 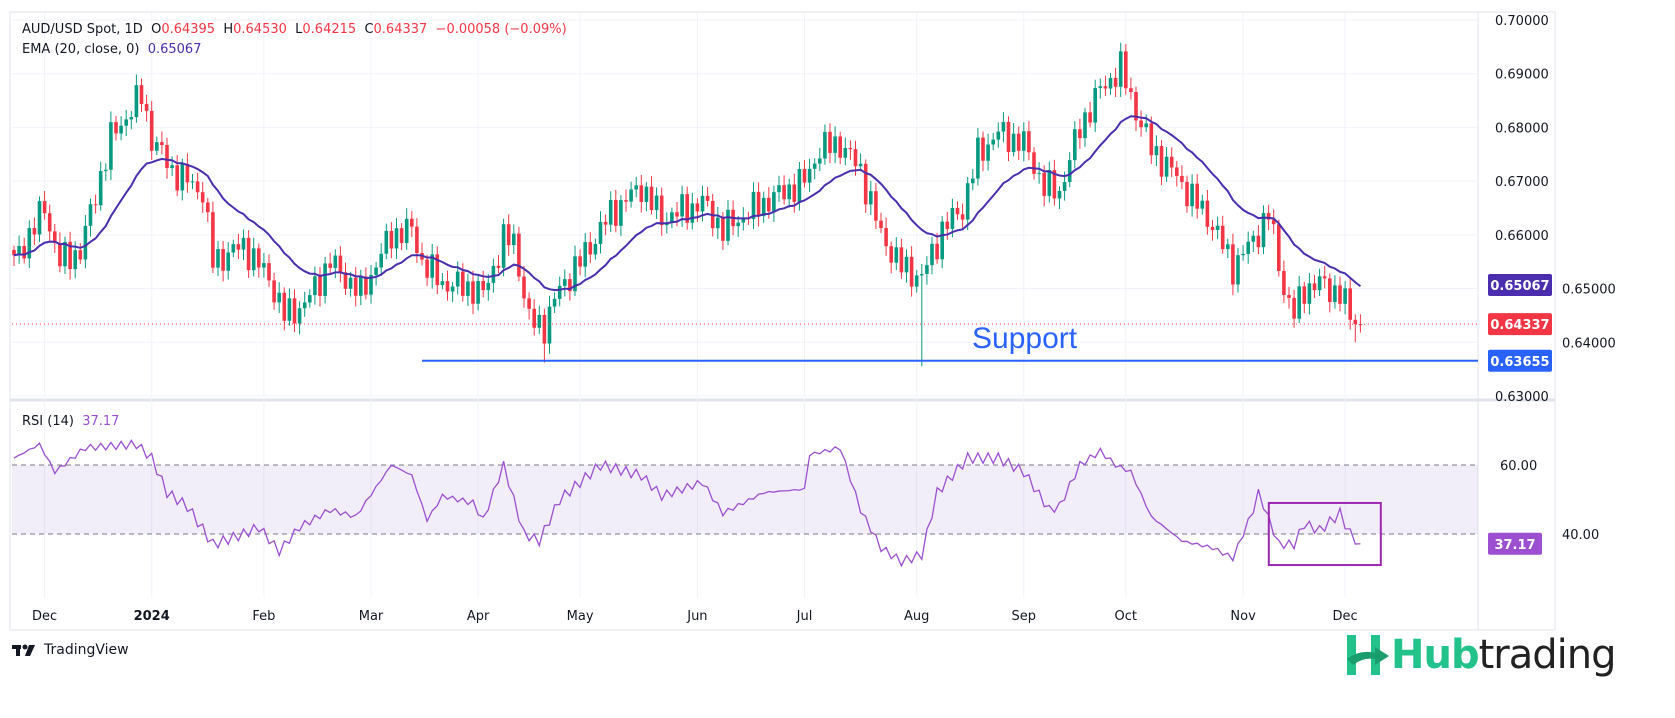 I want to click on price-tick-label: 0.67000, so click(x=1522, y=182).